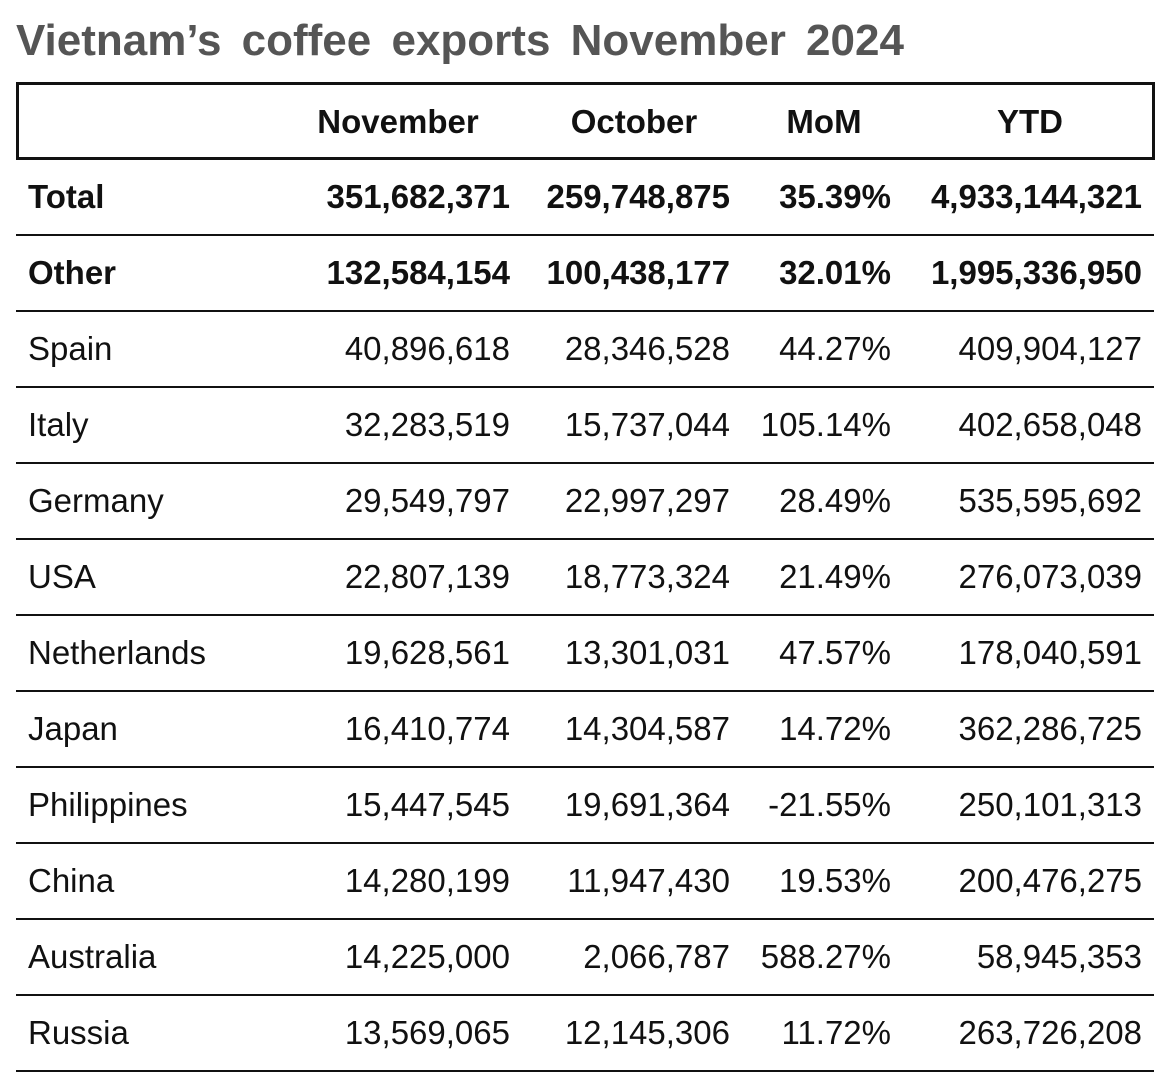 This screenshot has width=1172, height=1078. I want to click on row-label: Philippines, so click(108, 804).